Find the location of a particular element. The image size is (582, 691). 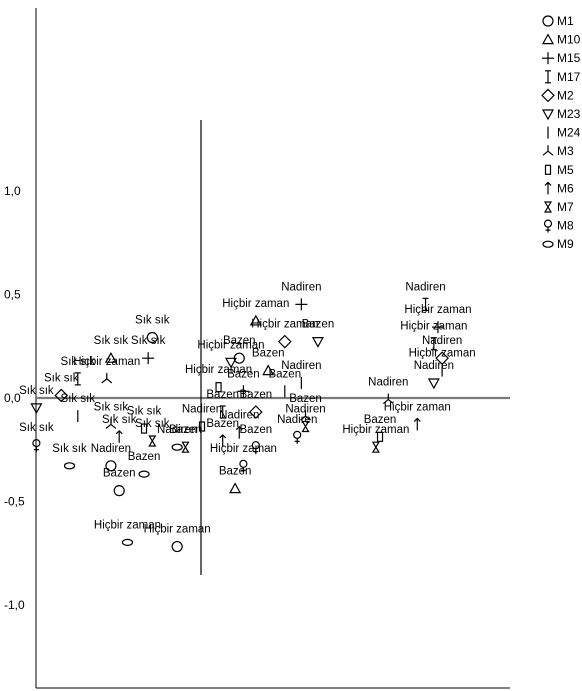

legend-item-m10: M10 is located at coordinates (561, 40).